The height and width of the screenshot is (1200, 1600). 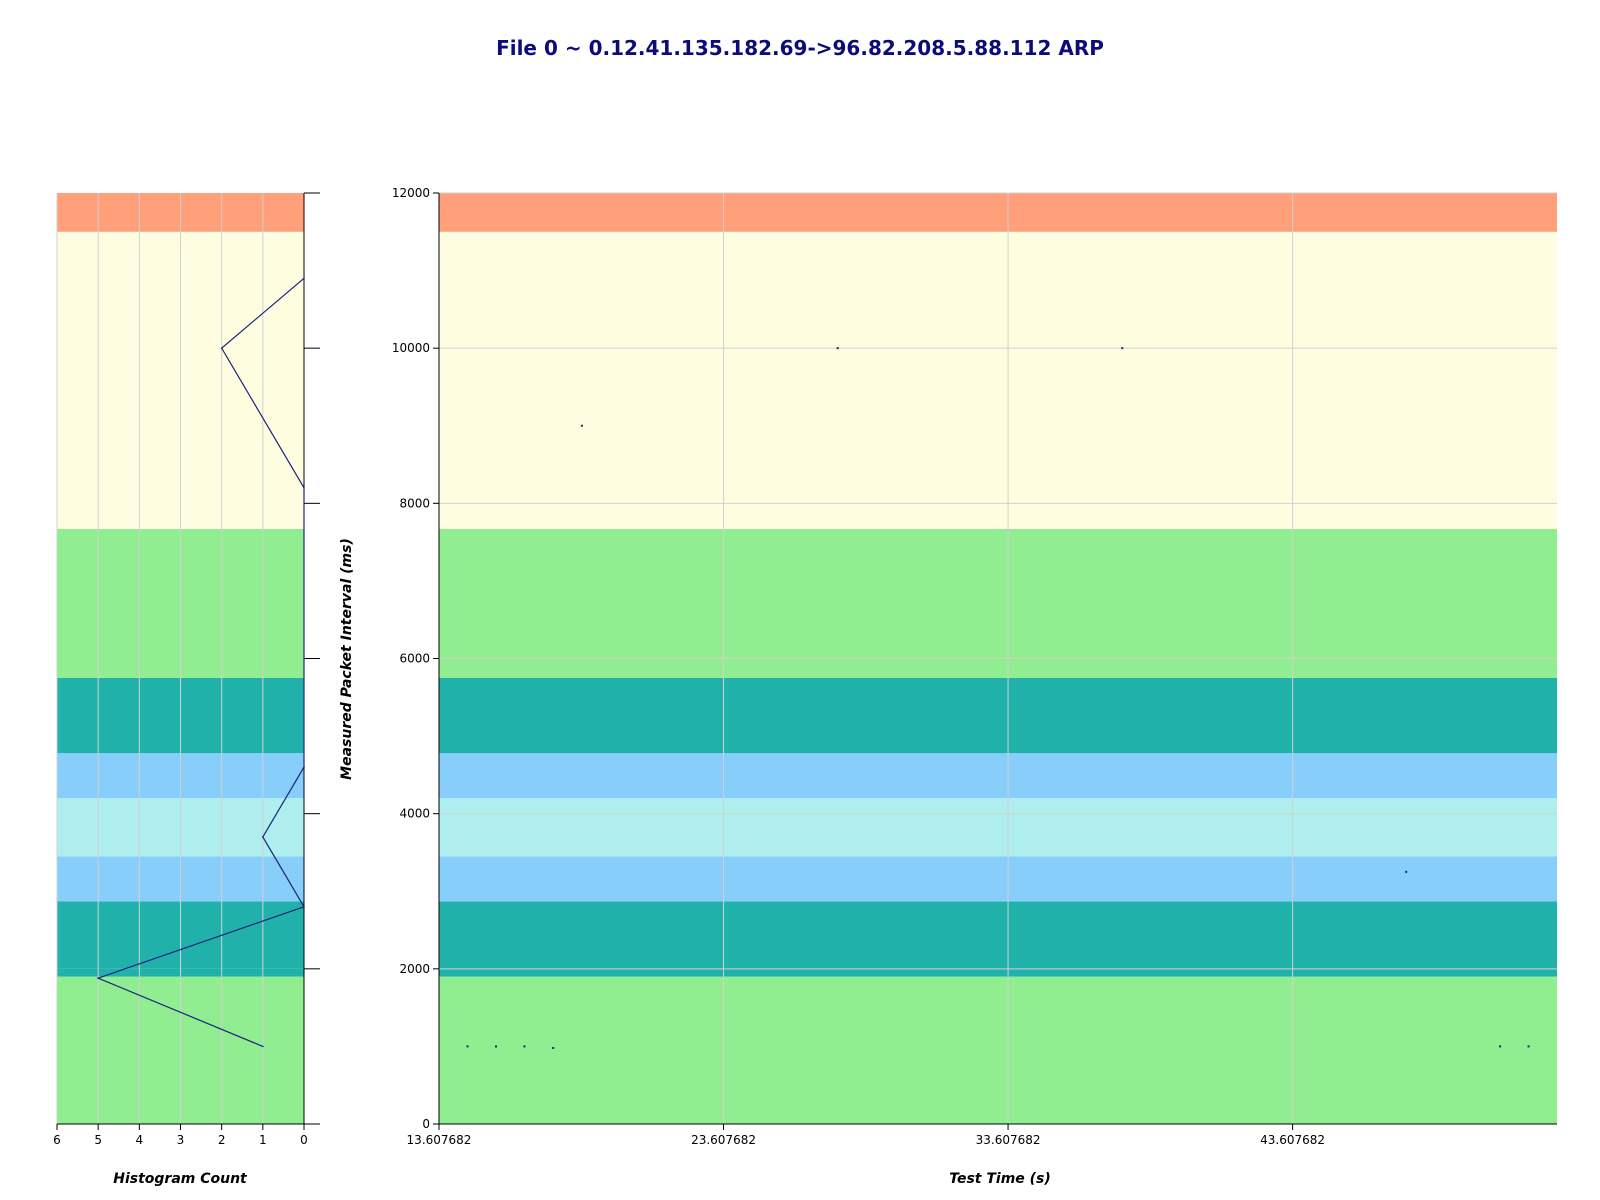 I want to click on main-x-tick-label: 43.607682, so click(x=1292, y=1140).